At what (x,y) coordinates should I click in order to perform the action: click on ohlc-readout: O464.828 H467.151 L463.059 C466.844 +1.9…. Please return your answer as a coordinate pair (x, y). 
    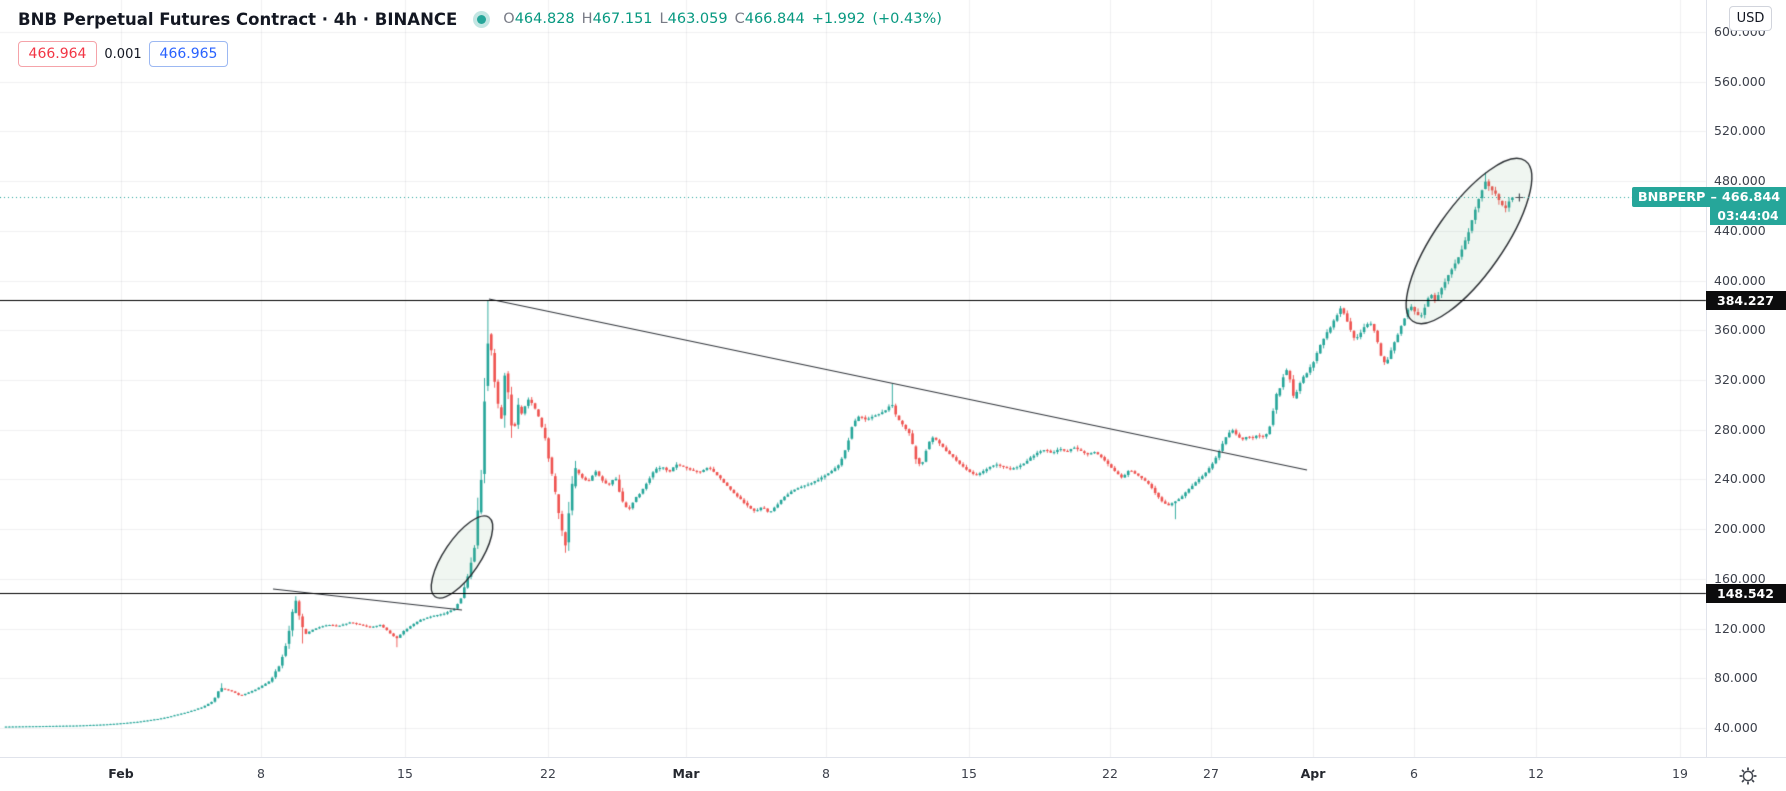
    Looking at the image, I should click on (722, 19).